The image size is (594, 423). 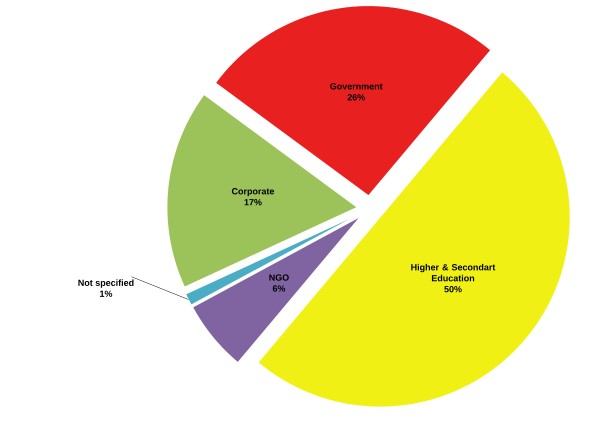 What do you see at coordinates (279, 288) in the screenshot?
I see `data-label: 6%` at bounding box center [279, 288].